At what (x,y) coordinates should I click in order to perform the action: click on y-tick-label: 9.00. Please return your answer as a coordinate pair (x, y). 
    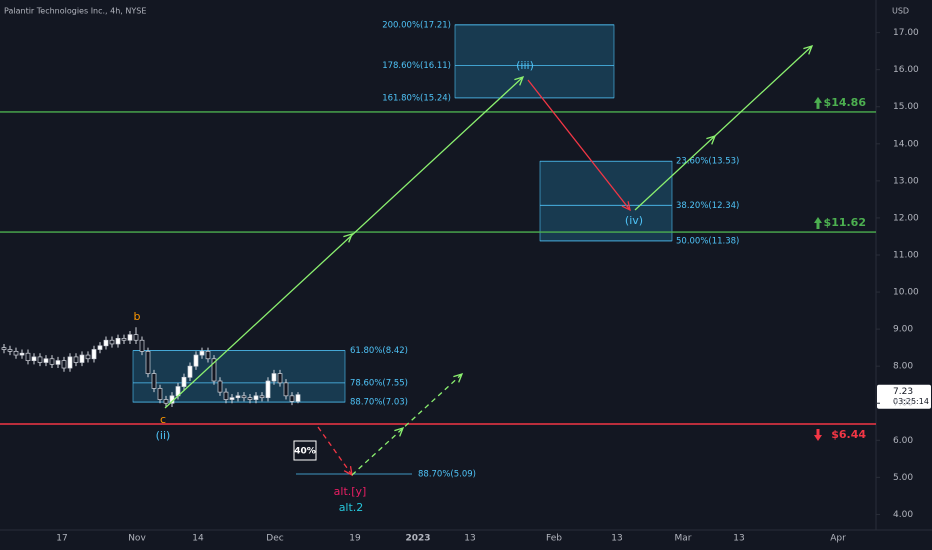
    Looking at the image, I should click on (903, 330).